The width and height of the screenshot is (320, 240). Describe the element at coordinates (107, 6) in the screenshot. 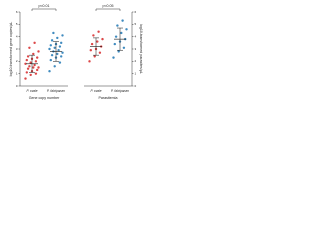

I see `p-value: p<0.05` at that location.